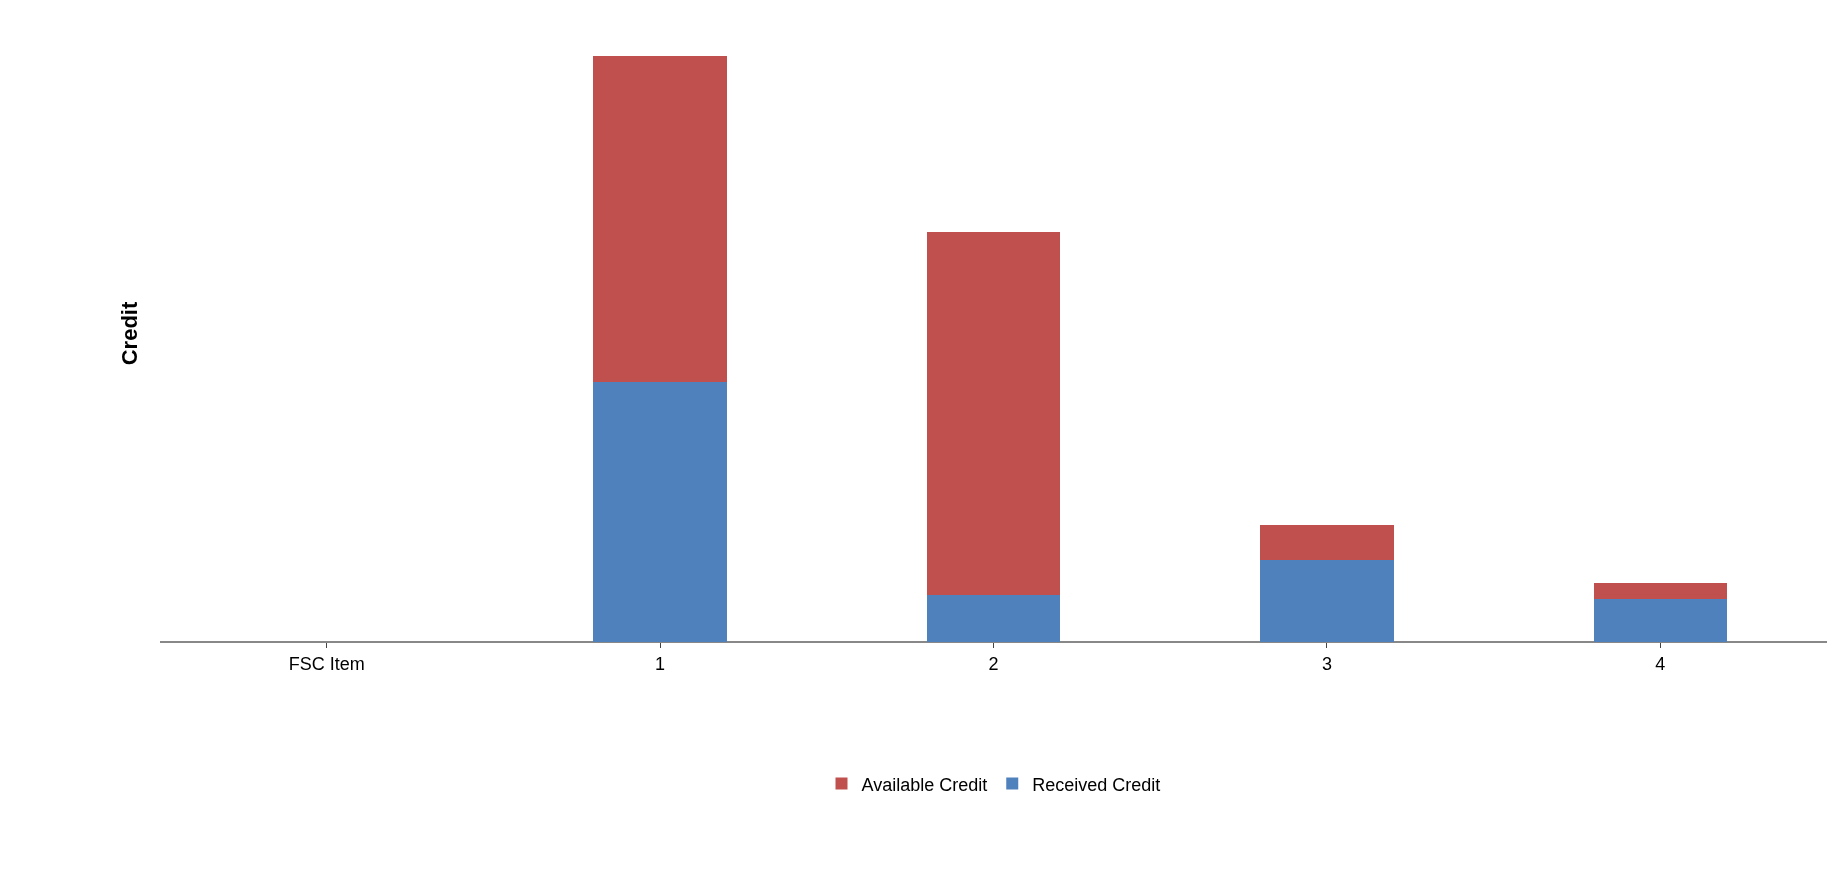  I want to click on y-axis-title: Credit, so click(129, 333).